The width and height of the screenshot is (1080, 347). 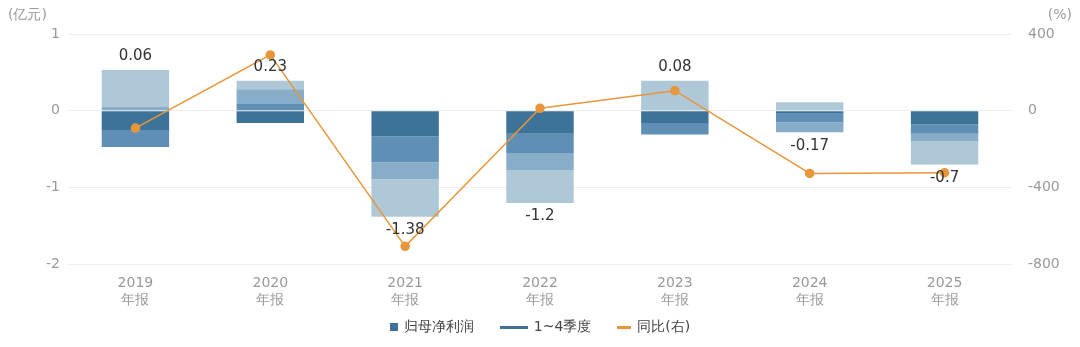 What do you see at coordinates (135, 291) in the screenshot?
I see `x-tick-label: 2019 年报` at bounding box center [135, 291].